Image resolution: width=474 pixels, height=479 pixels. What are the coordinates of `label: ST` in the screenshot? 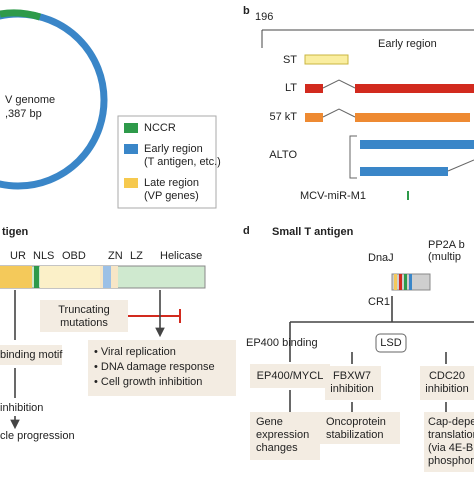 It's located at (290, 60).